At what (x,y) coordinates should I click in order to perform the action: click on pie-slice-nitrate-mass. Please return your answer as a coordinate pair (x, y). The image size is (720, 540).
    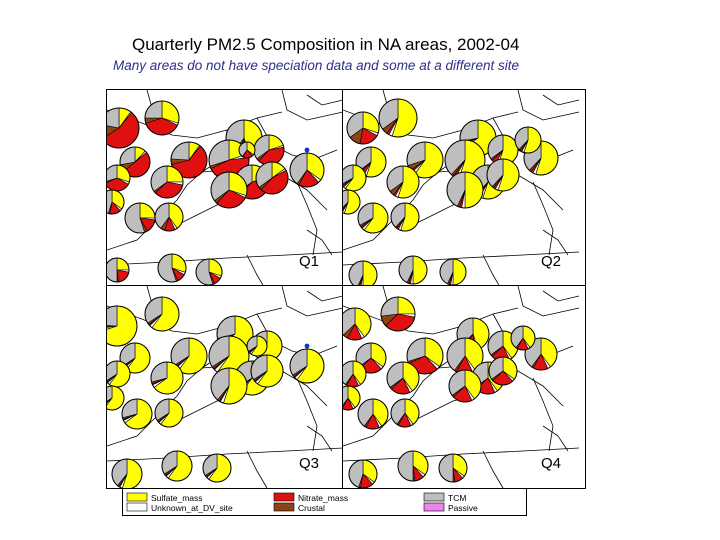
    Looking at the image, I should click on (346, 206).